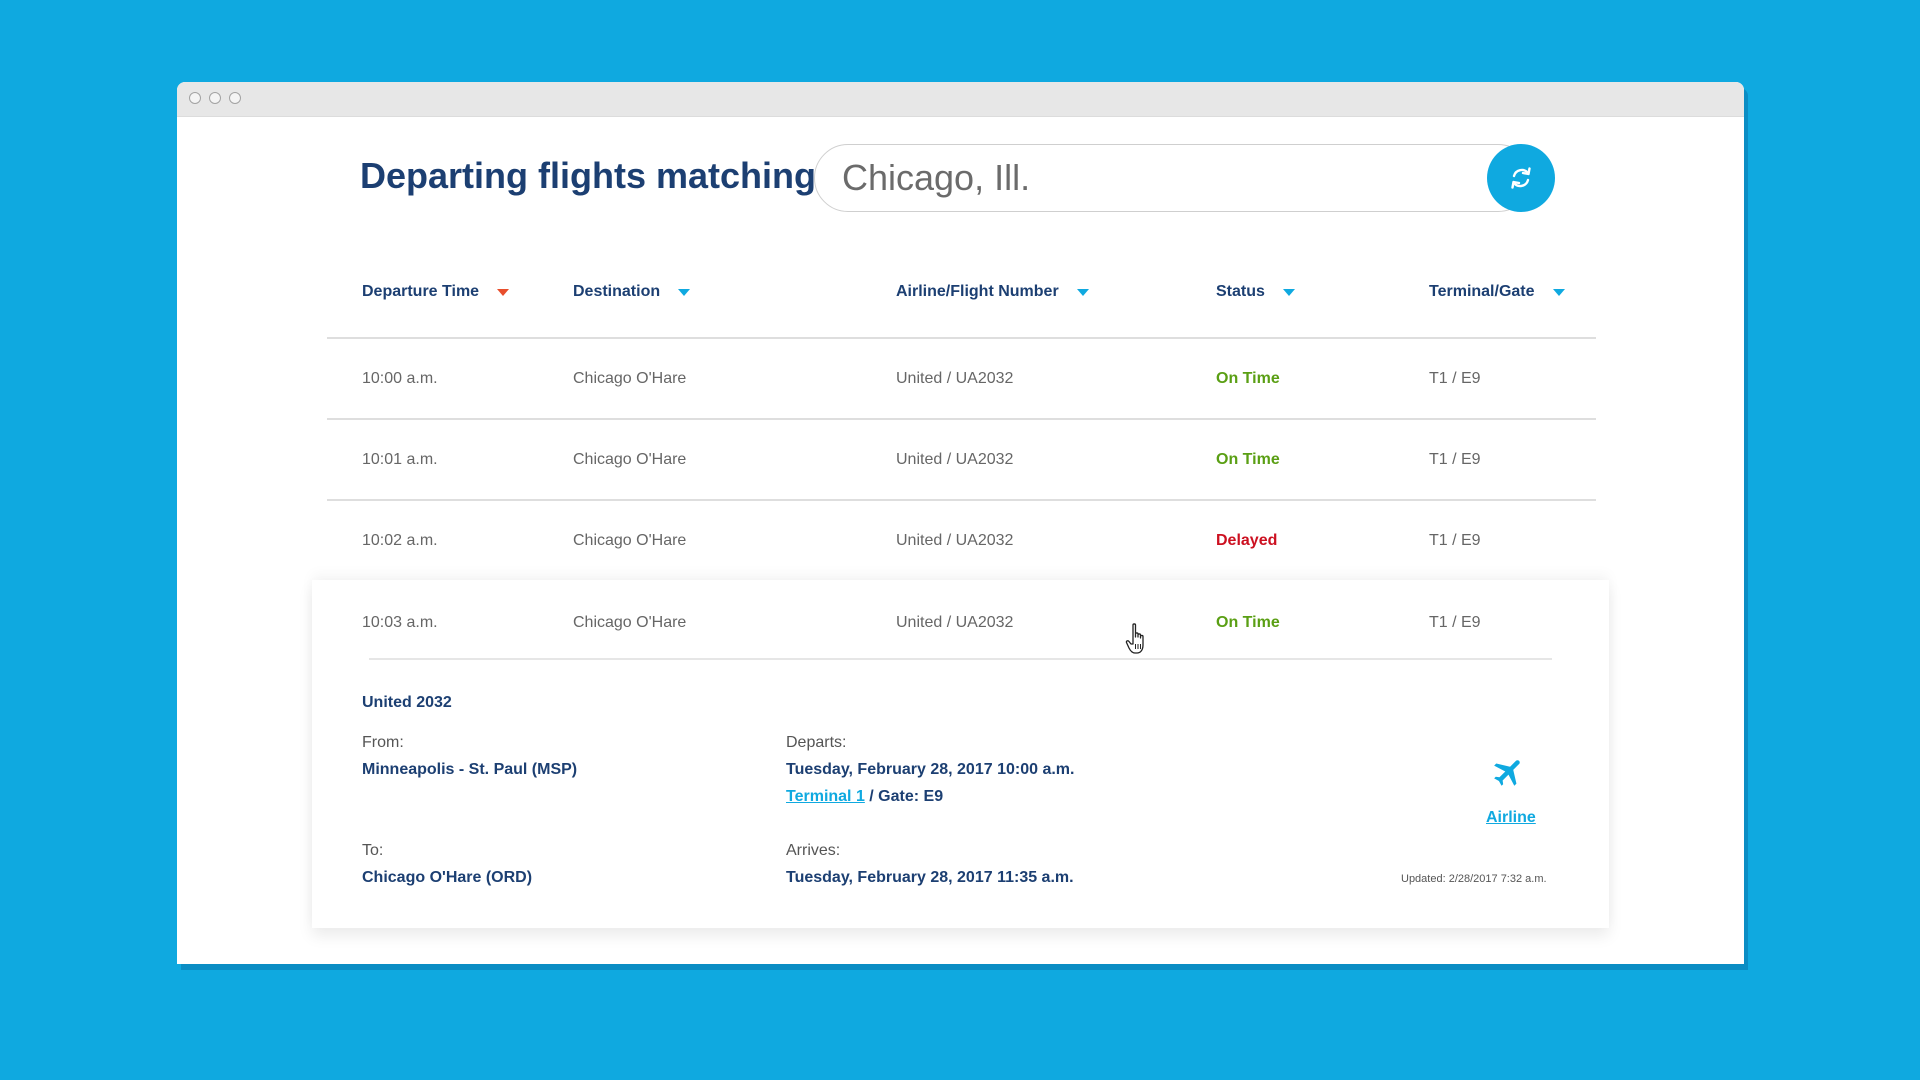 Image resolution: width=1920 pixels, height=1080 pixels. Describe the element at coordinates (1482, 291) in the screenshot. I see `column-header-label: Terminal/Gate` at that location.